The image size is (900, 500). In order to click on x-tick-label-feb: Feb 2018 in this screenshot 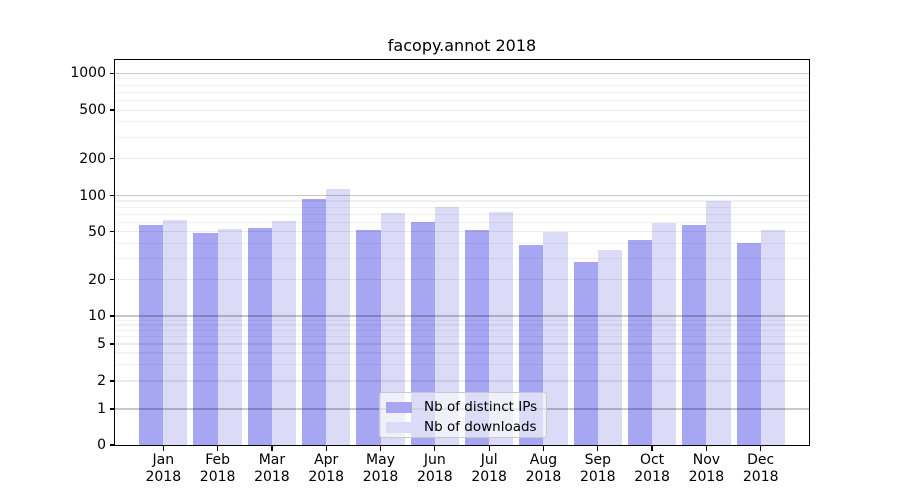, I will do `click(217, 468)`.